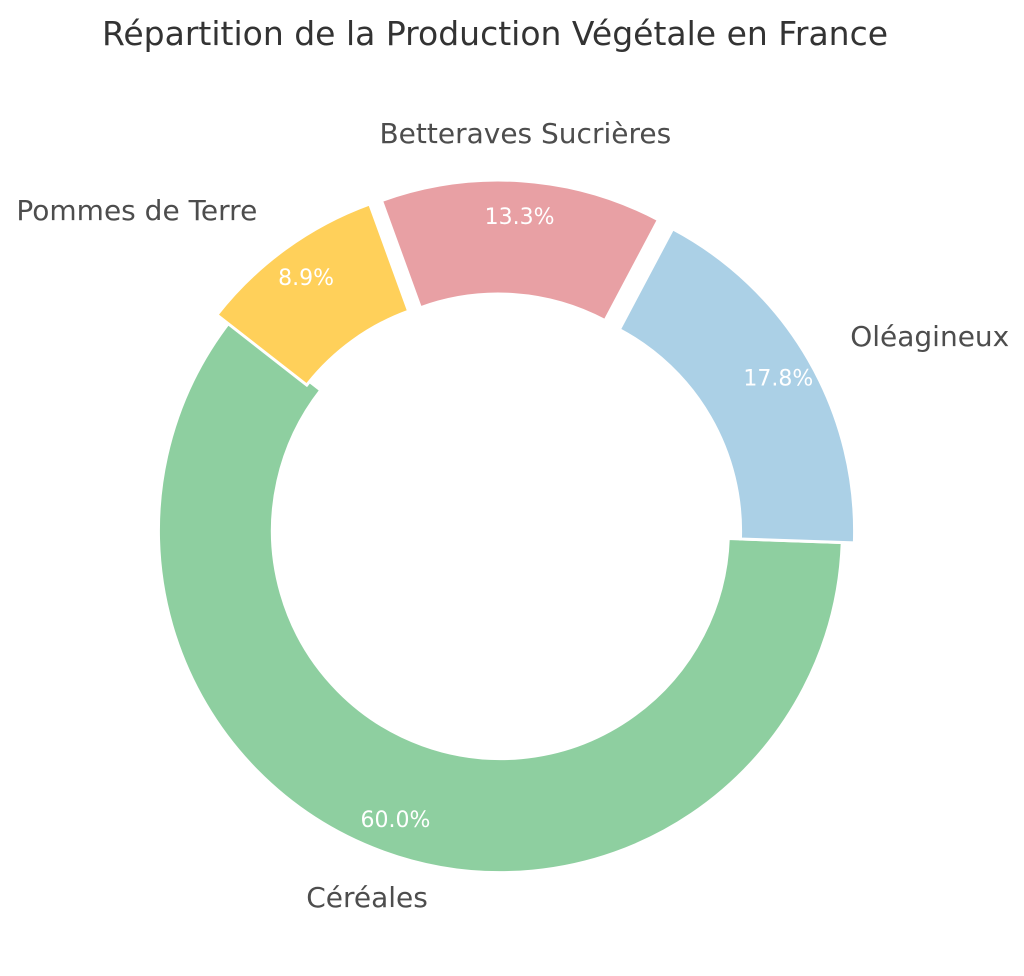 The height and width of the screenshot is (976, 1024). I want to click on slice-ol-agineux, so click(737, 385).